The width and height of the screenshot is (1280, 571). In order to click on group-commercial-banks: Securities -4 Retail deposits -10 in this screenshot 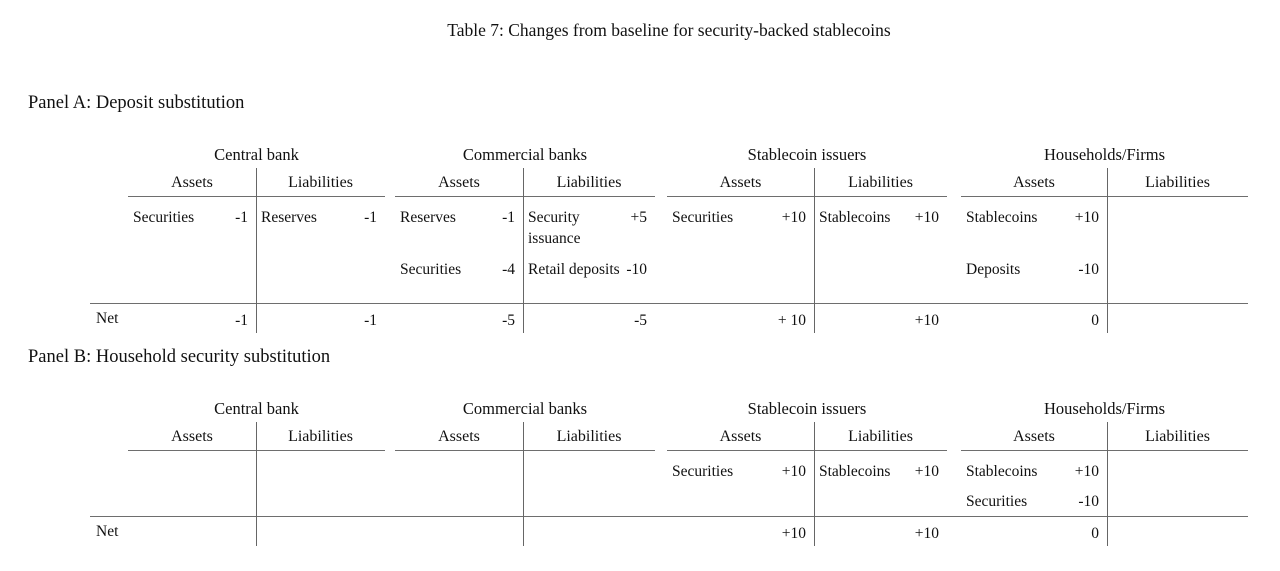, I will do `click(525, 269)`.